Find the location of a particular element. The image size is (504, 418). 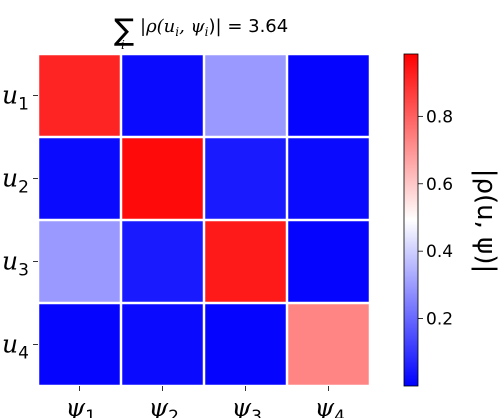

title-sum-subscript: i is located at coordinates (123, 45).